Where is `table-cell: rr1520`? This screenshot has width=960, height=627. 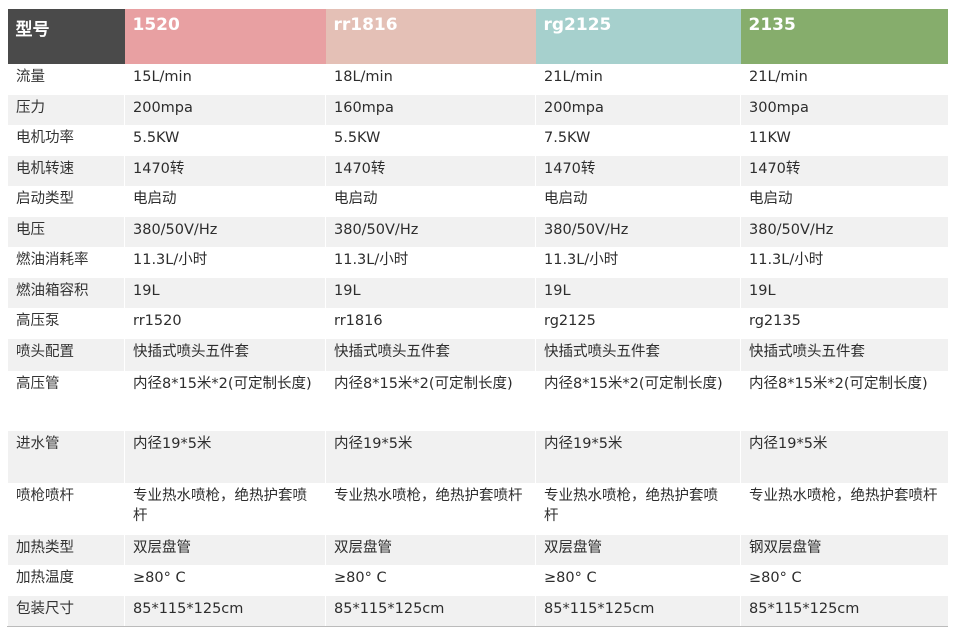 table-cell: rr1520 is located at coordinates (225, 323).